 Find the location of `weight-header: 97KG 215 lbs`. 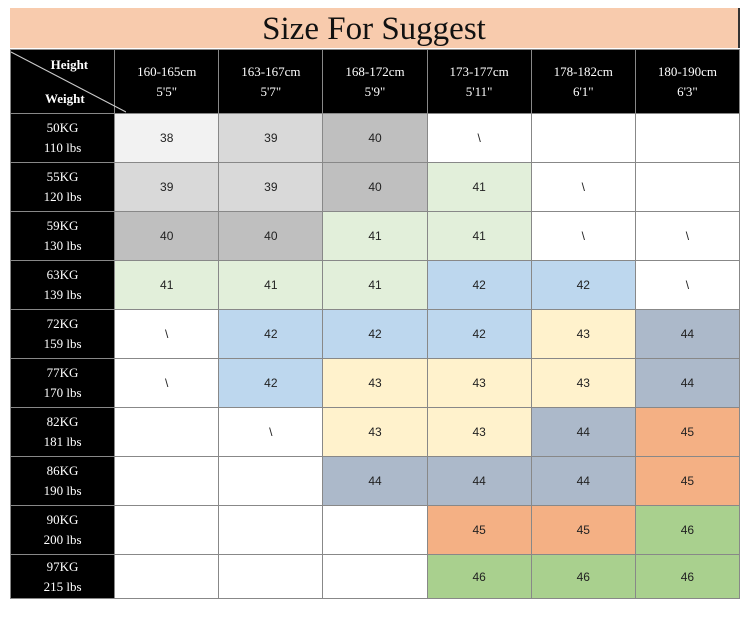

weight-header: 97KG 215 lbs is located at coordinates (62, 576).